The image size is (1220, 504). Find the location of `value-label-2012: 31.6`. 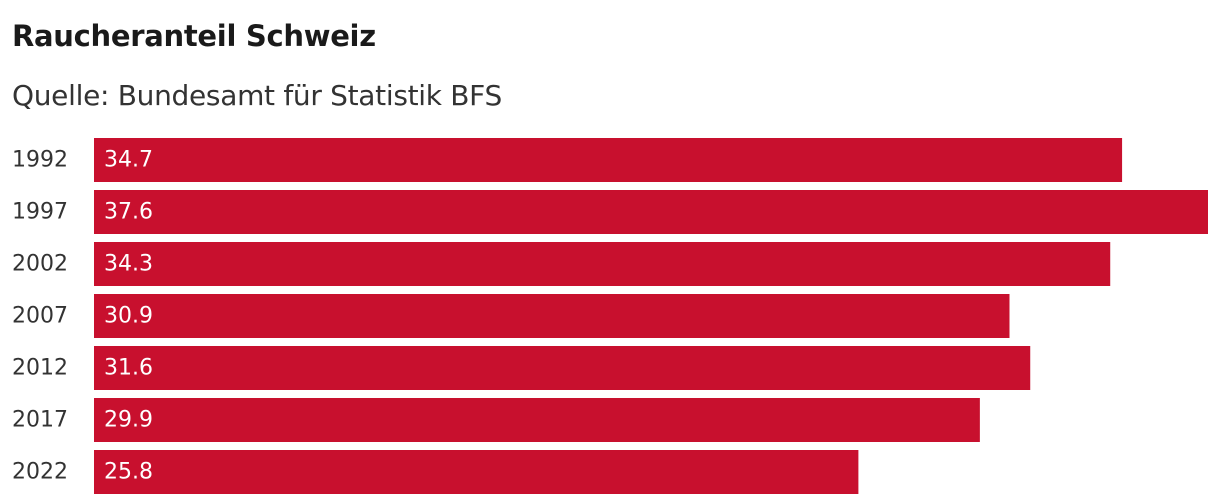

value-label-2012: 31.6 is located at coordinates (128, 368).